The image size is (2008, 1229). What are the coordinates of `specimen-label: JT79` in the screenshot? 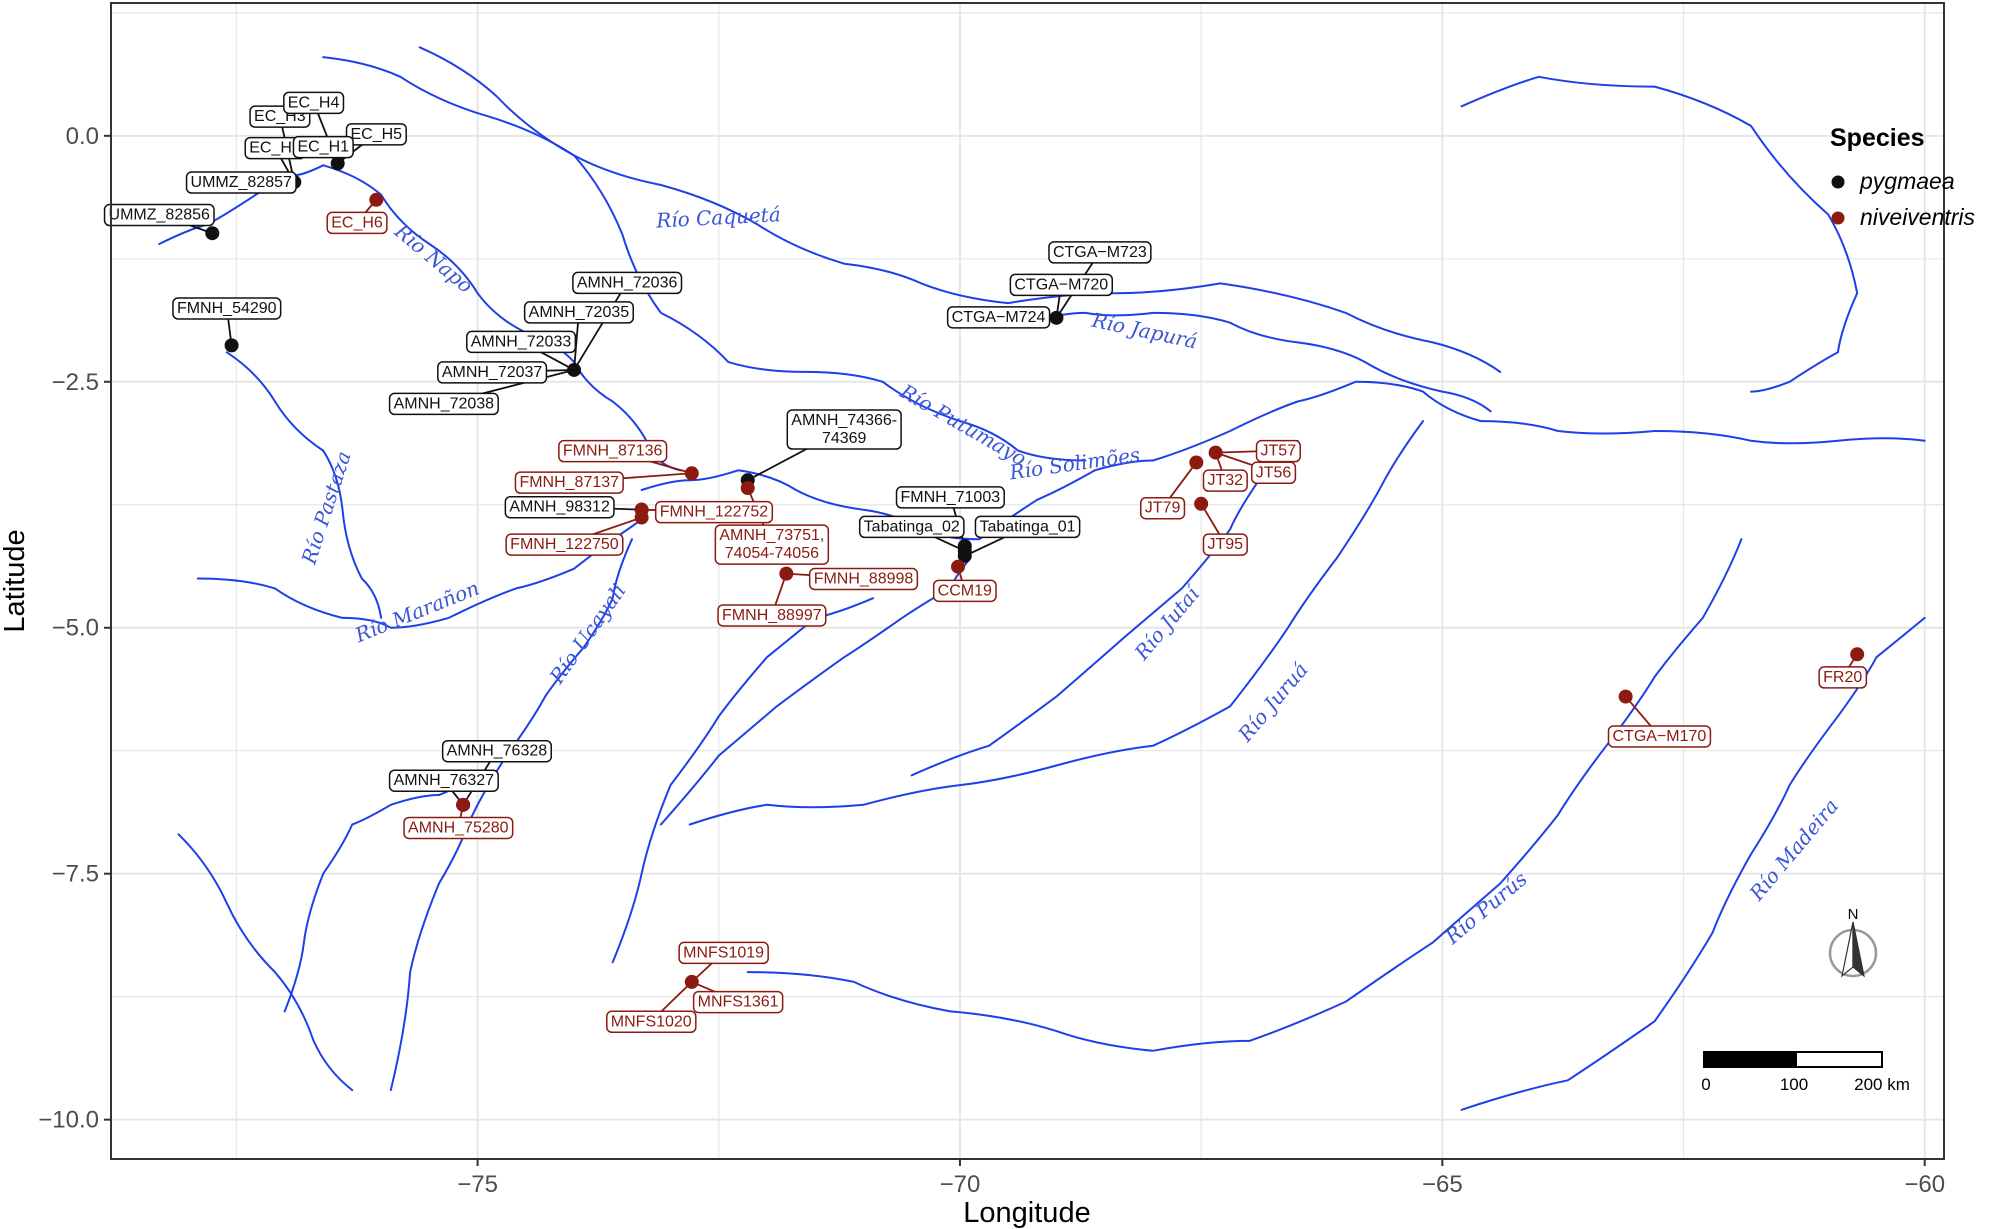 It's located at (1163, 508).